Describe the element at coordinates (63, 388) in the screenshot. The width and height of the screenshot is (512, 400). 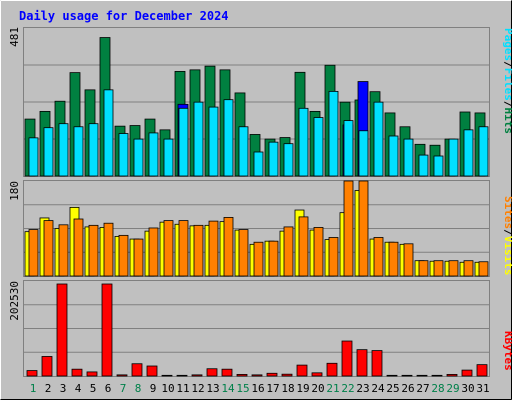
I see `x-tick-label: 3` at that location.